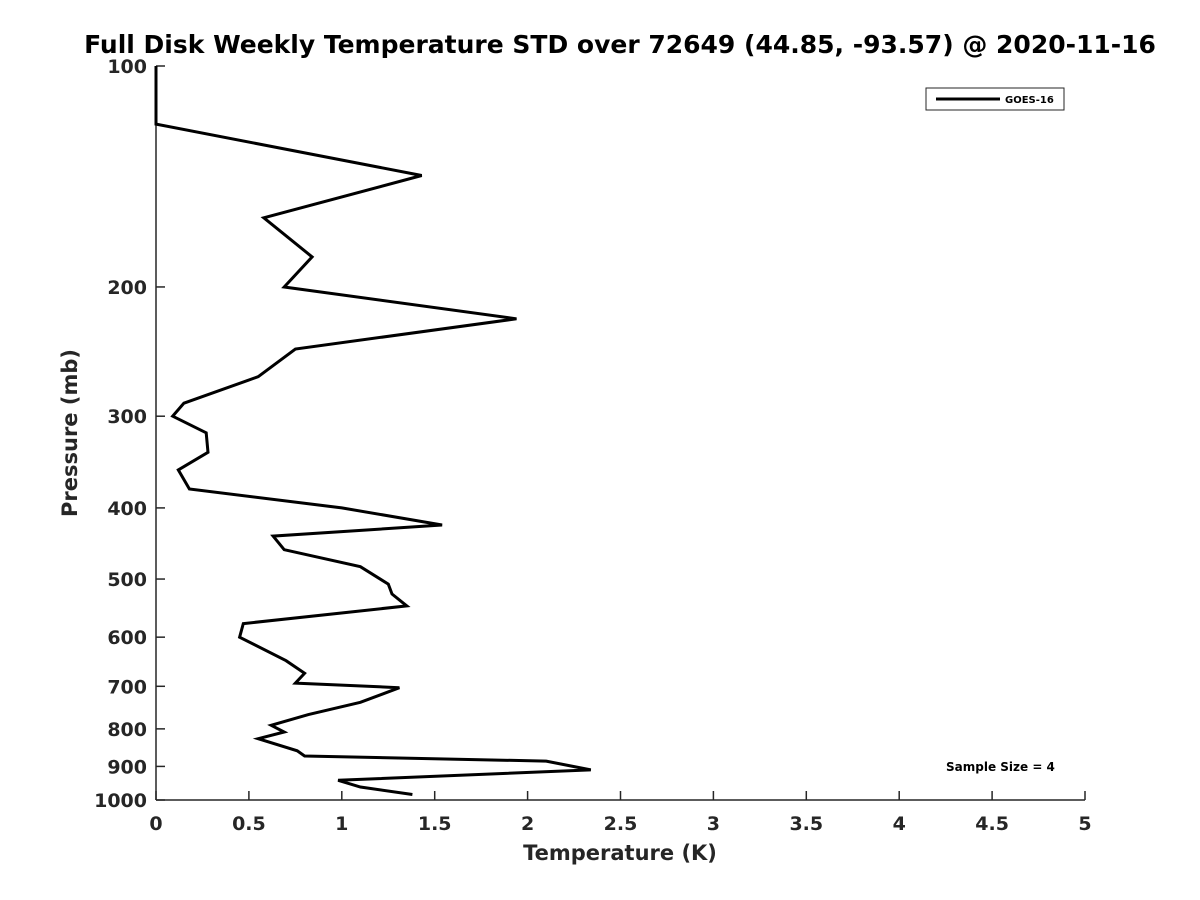  I want to click on x-tick-label: 3, so click(713, 824).